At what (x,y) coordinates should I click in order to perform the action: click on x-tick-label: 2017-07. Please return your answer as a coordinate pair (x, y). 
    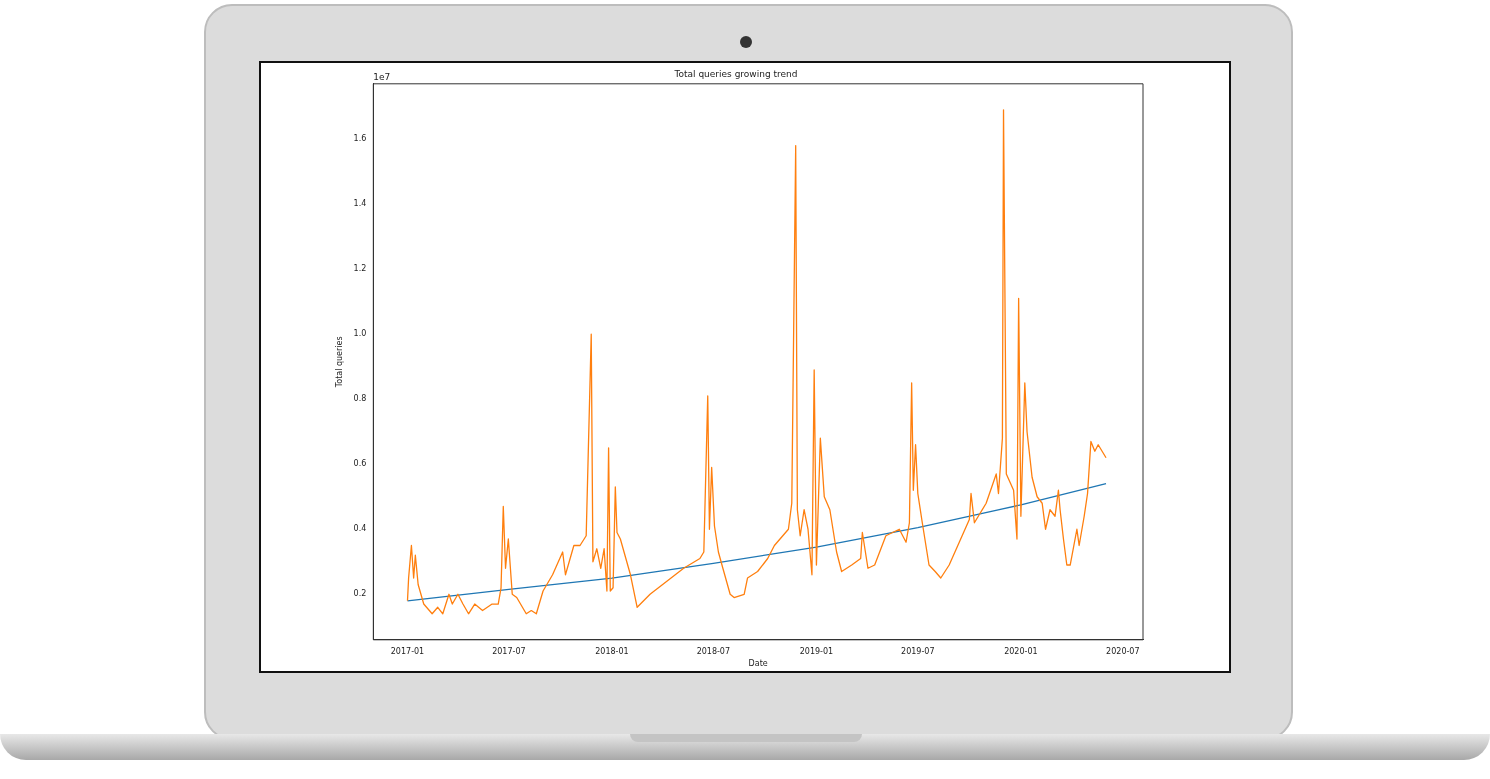
    Looking at the image, I should click on (509, 651).